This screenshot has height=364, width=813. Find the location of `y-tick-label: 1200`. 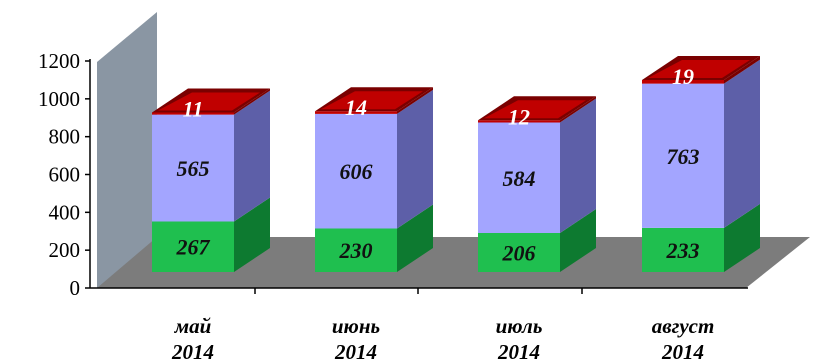

y-tick-label: 1200 is located at coordinates (59, 61).